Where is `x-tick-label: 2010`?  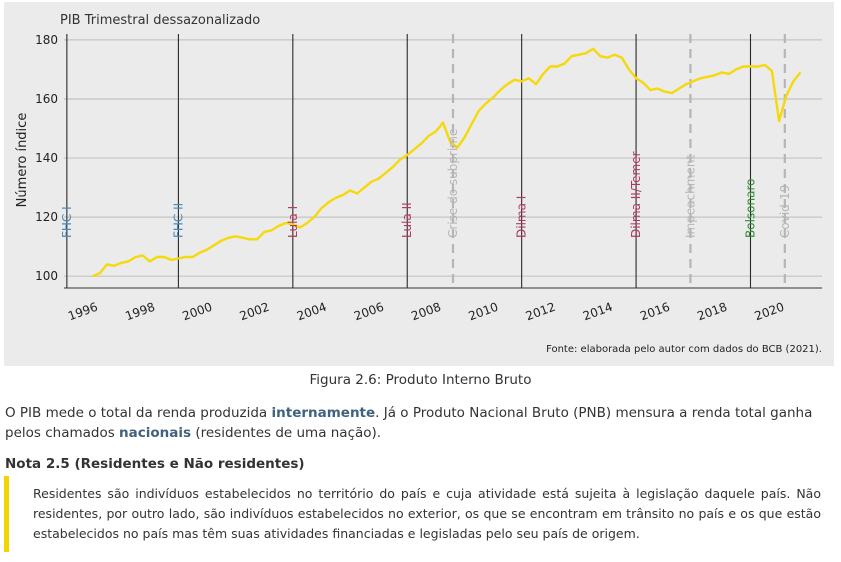
x-tick-label: 2010 is located at coordinates (483, 312).